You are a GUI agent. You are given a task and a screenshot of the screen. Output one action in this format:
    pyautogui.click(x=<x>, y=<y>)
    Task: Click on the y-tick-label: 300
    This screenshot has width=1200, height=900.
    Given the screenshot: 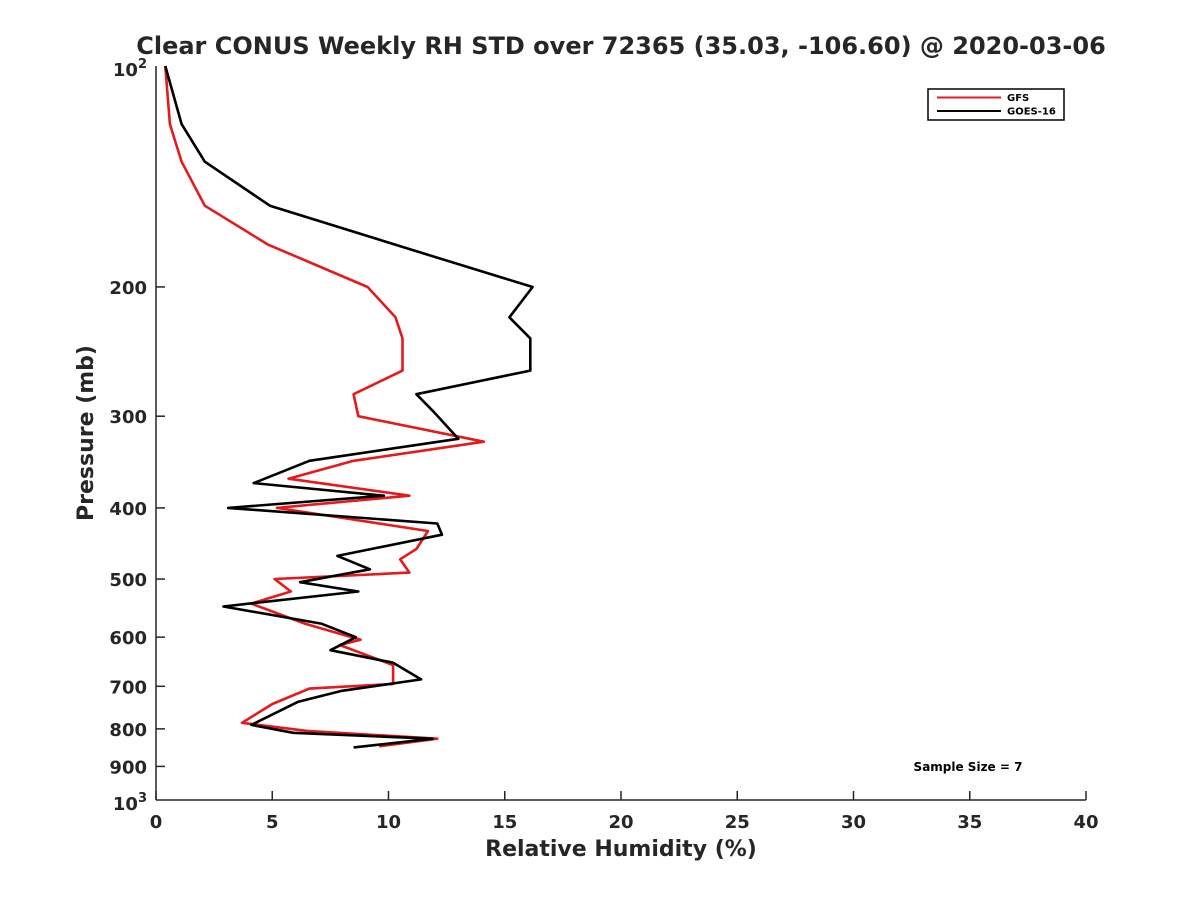 What is the action you would take?
    pyautogui.click(x=128, y=417)
    